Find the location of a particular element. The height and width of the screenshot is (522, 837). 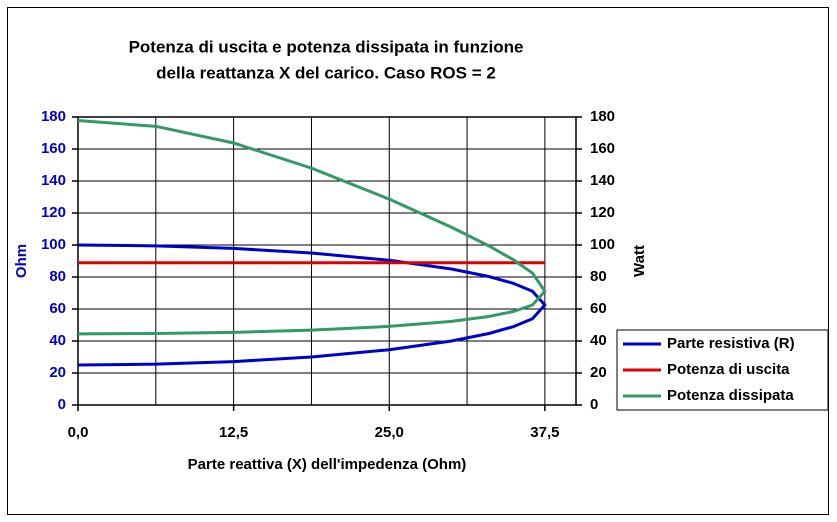

legend-label: Parte resistiva (R) is located at coordinates (731, 343).